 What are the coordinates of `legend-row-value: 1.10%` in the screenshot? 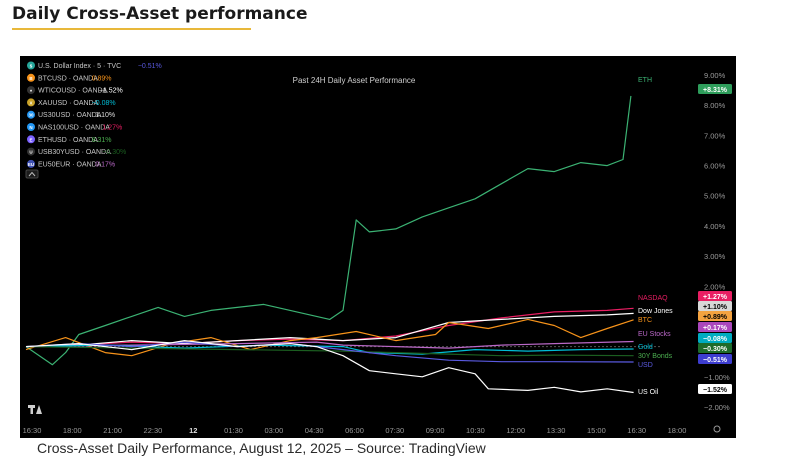 It's located at (105, 115).